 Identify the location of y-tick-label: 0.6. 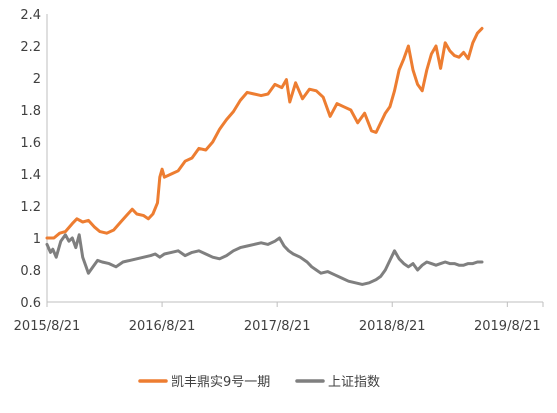
(30, 303).